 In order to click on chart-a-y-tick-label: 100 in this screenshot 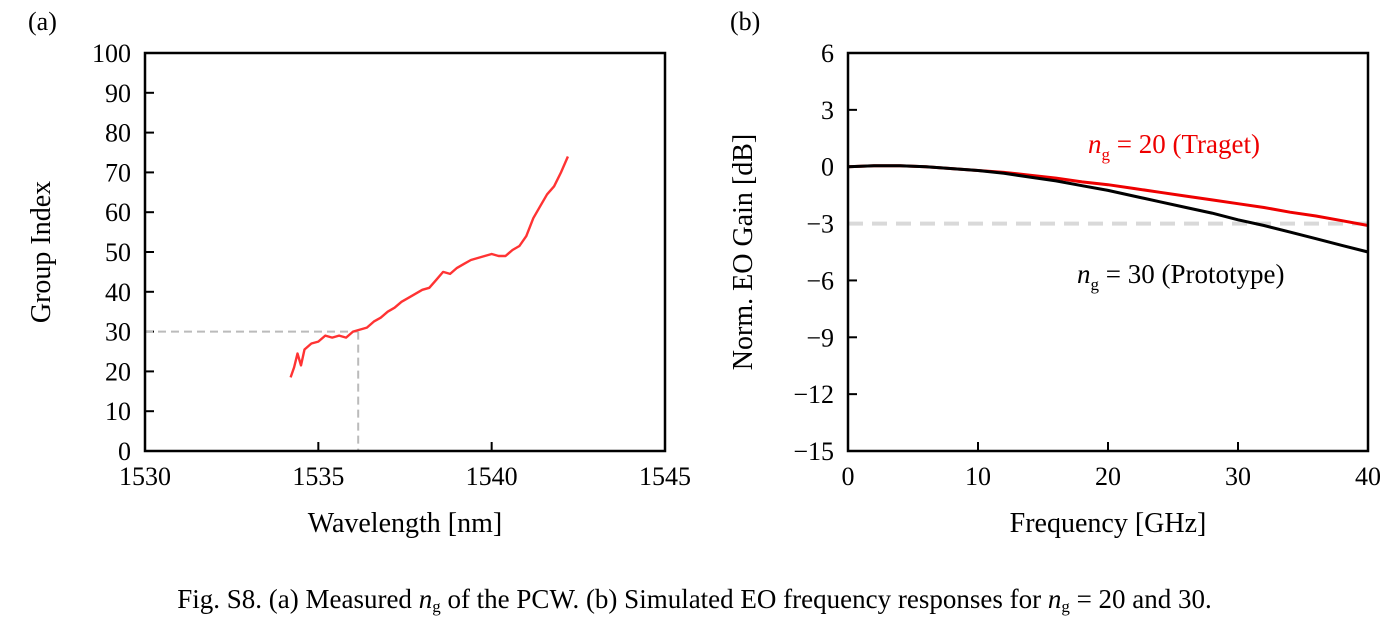, I will do `click(111, 53)`.